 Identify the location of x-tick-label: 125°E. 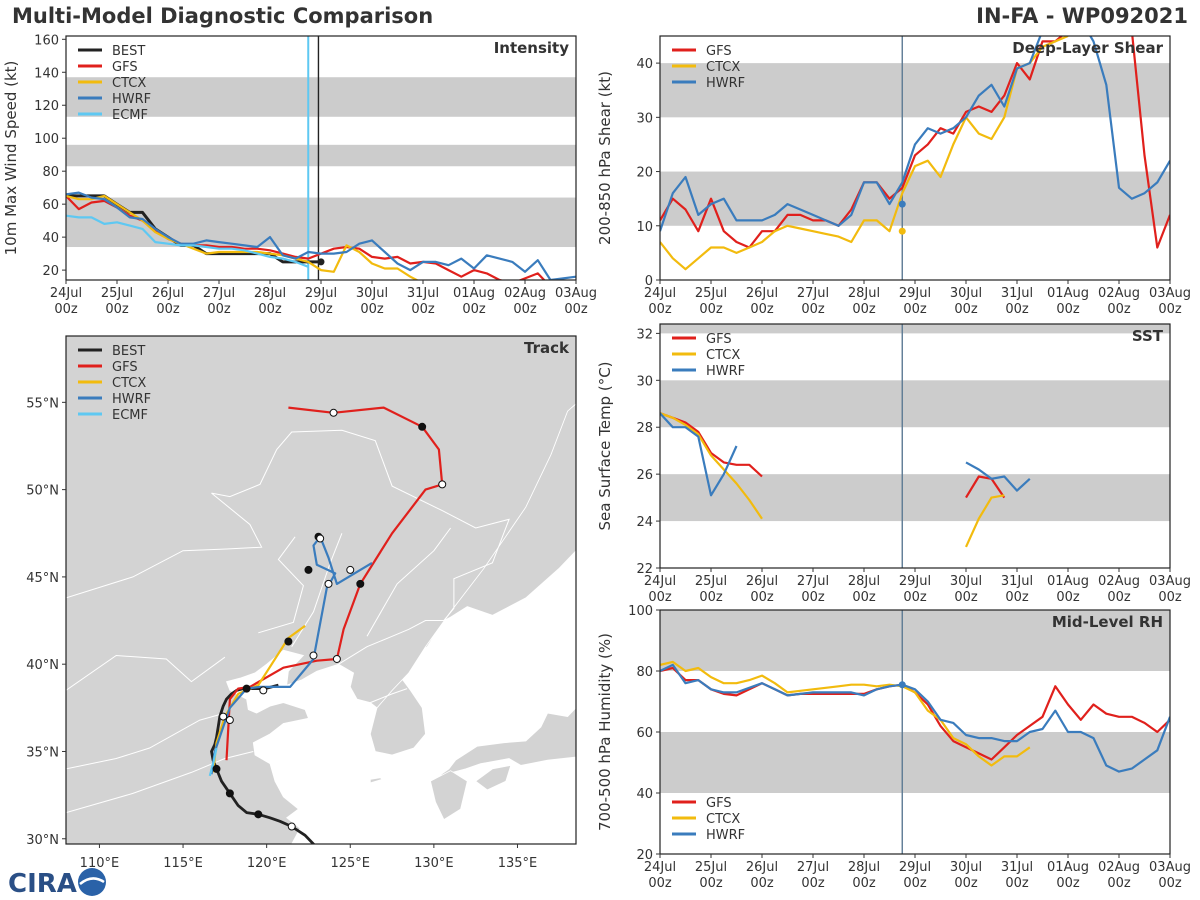
(350, 863).